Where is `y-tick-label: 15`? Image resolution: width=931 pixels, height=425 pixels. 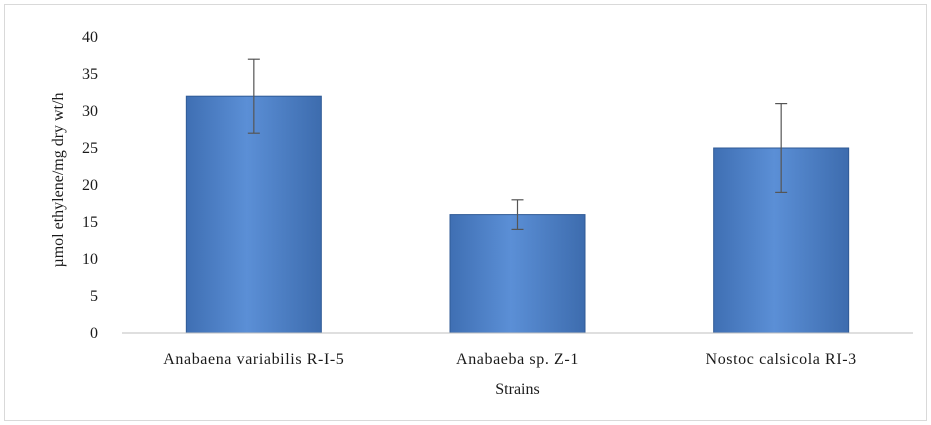
y-tick-label: 15 is located at coordinates (90, 222).